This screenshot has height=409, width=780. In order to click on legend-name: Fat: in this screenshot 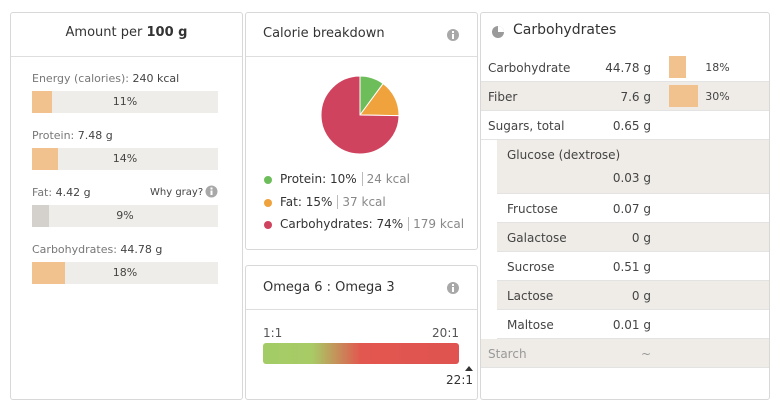, I will do `click(291, 201)`.